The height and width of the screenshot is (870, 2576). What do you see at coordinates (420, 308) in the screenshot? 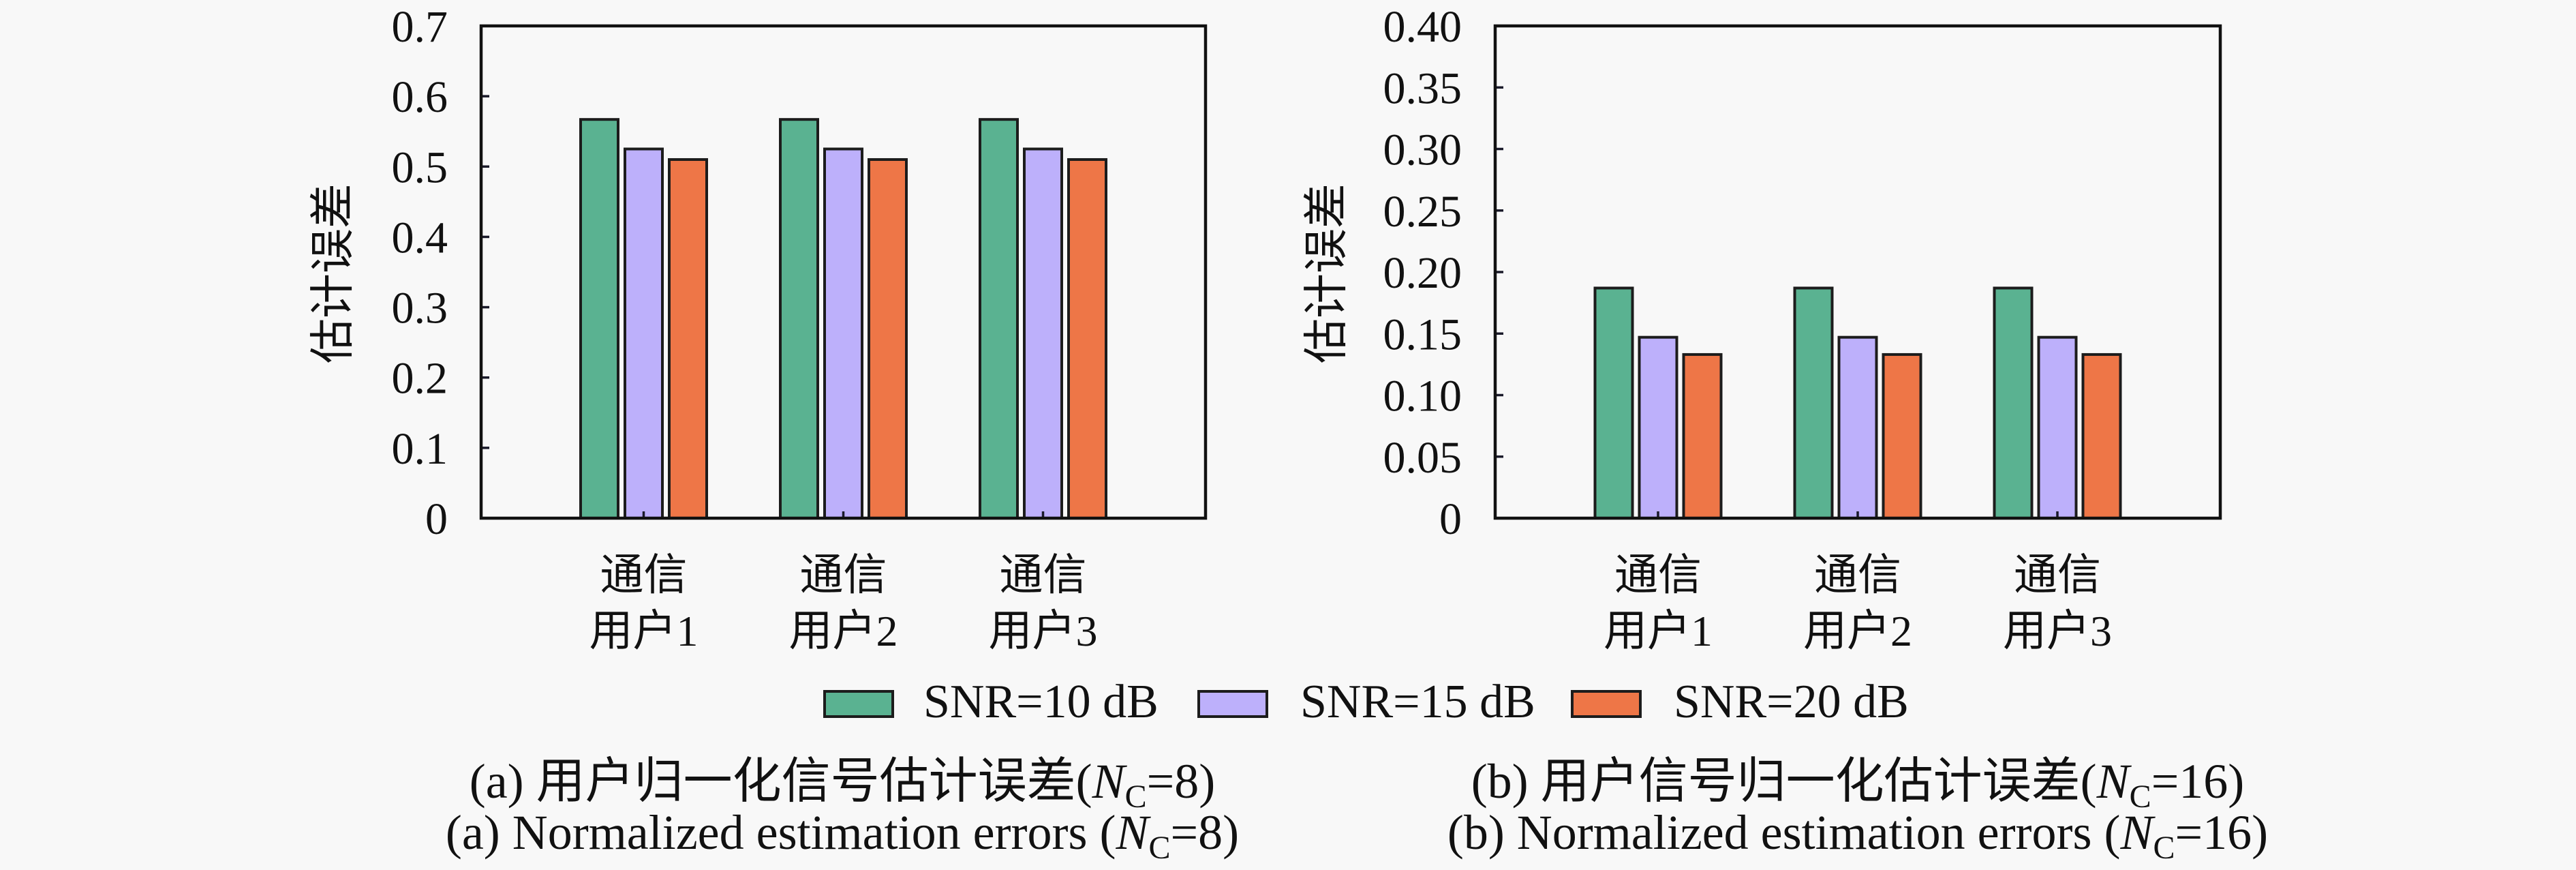
I see `y-tick-label: 0.3` at bounding box center [420, 308].